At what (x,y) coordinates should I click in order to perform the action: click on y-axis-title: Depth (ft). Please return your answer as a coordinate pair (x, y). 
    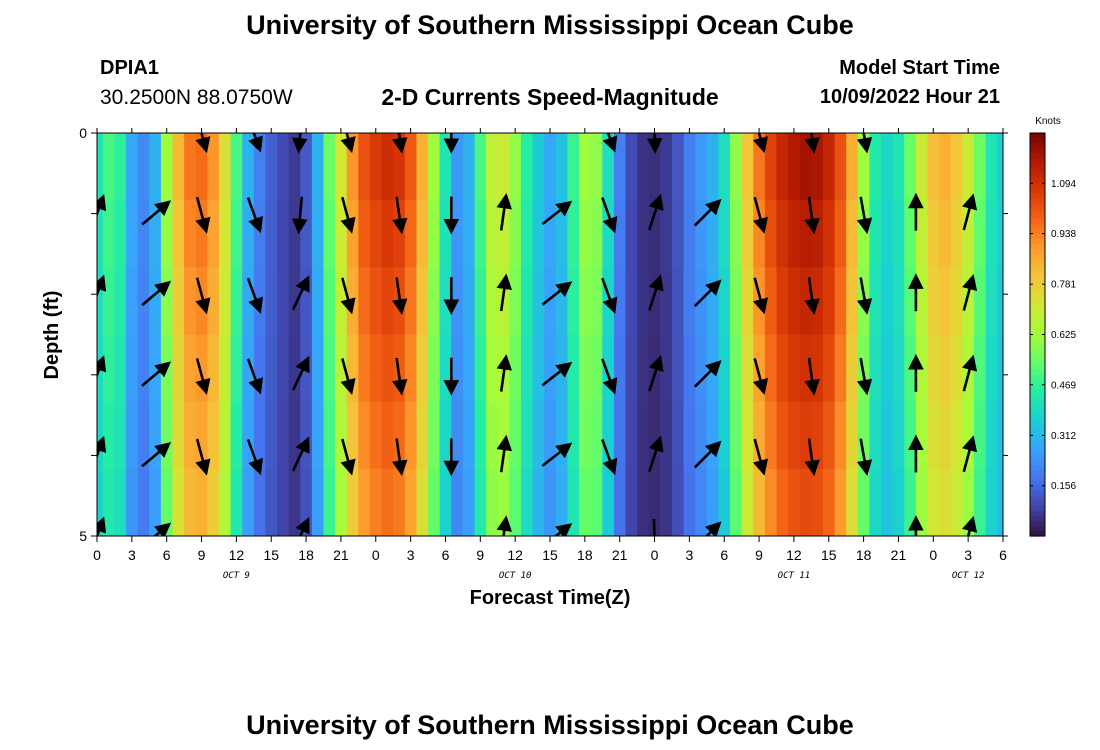
    Looking at the image, I should click on (52, 335).